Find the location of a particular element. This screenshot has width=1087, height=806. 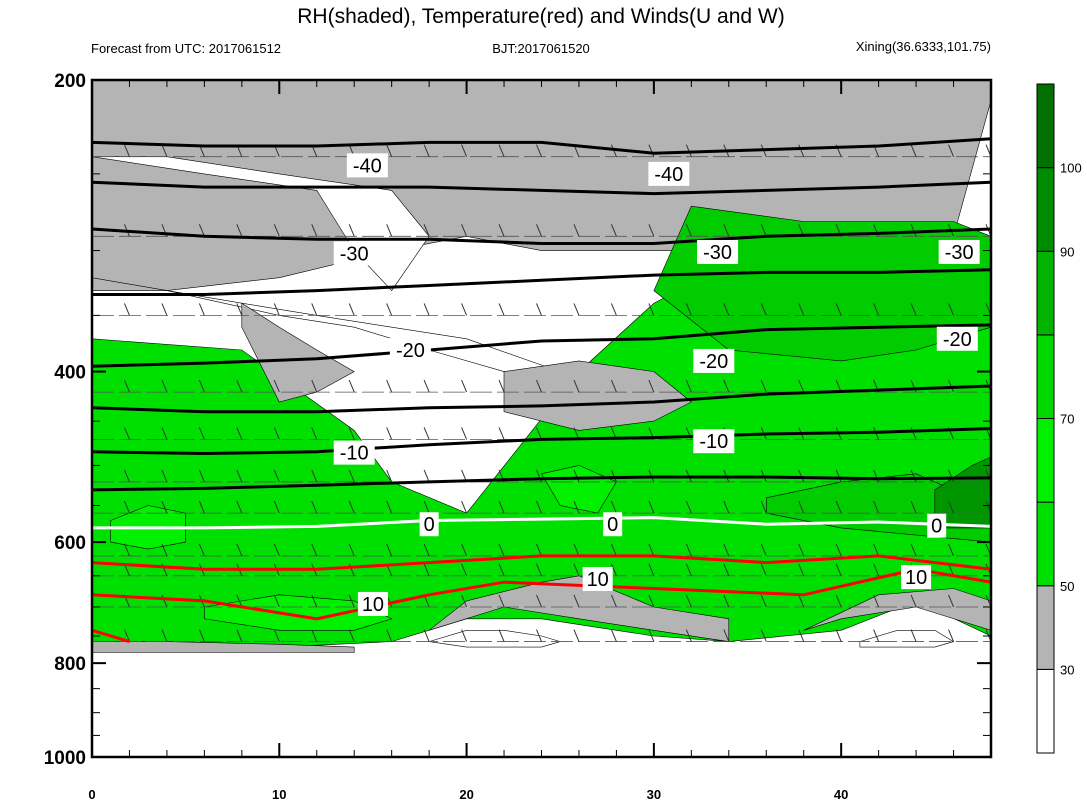

temperature-contour--15 is located at coordinates (541, 399).